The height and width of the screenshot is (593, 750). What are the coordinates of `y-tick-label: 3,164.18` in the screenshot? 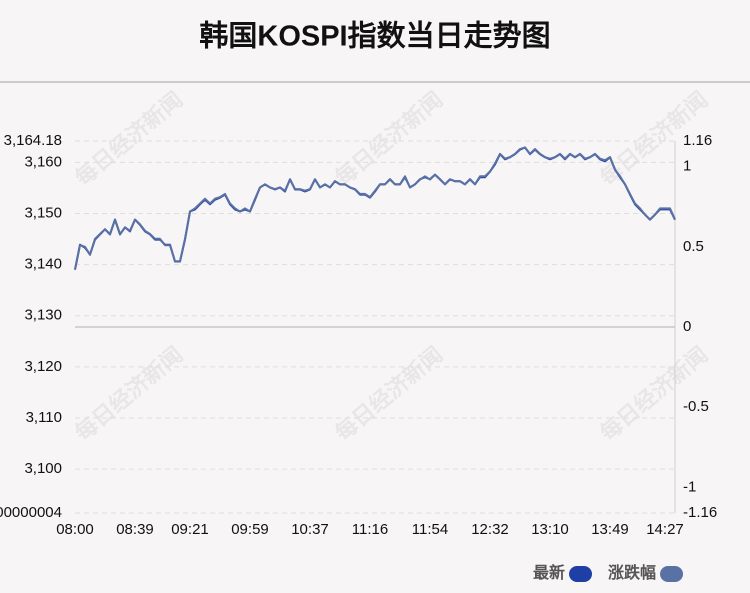 It's located at (33, 140).